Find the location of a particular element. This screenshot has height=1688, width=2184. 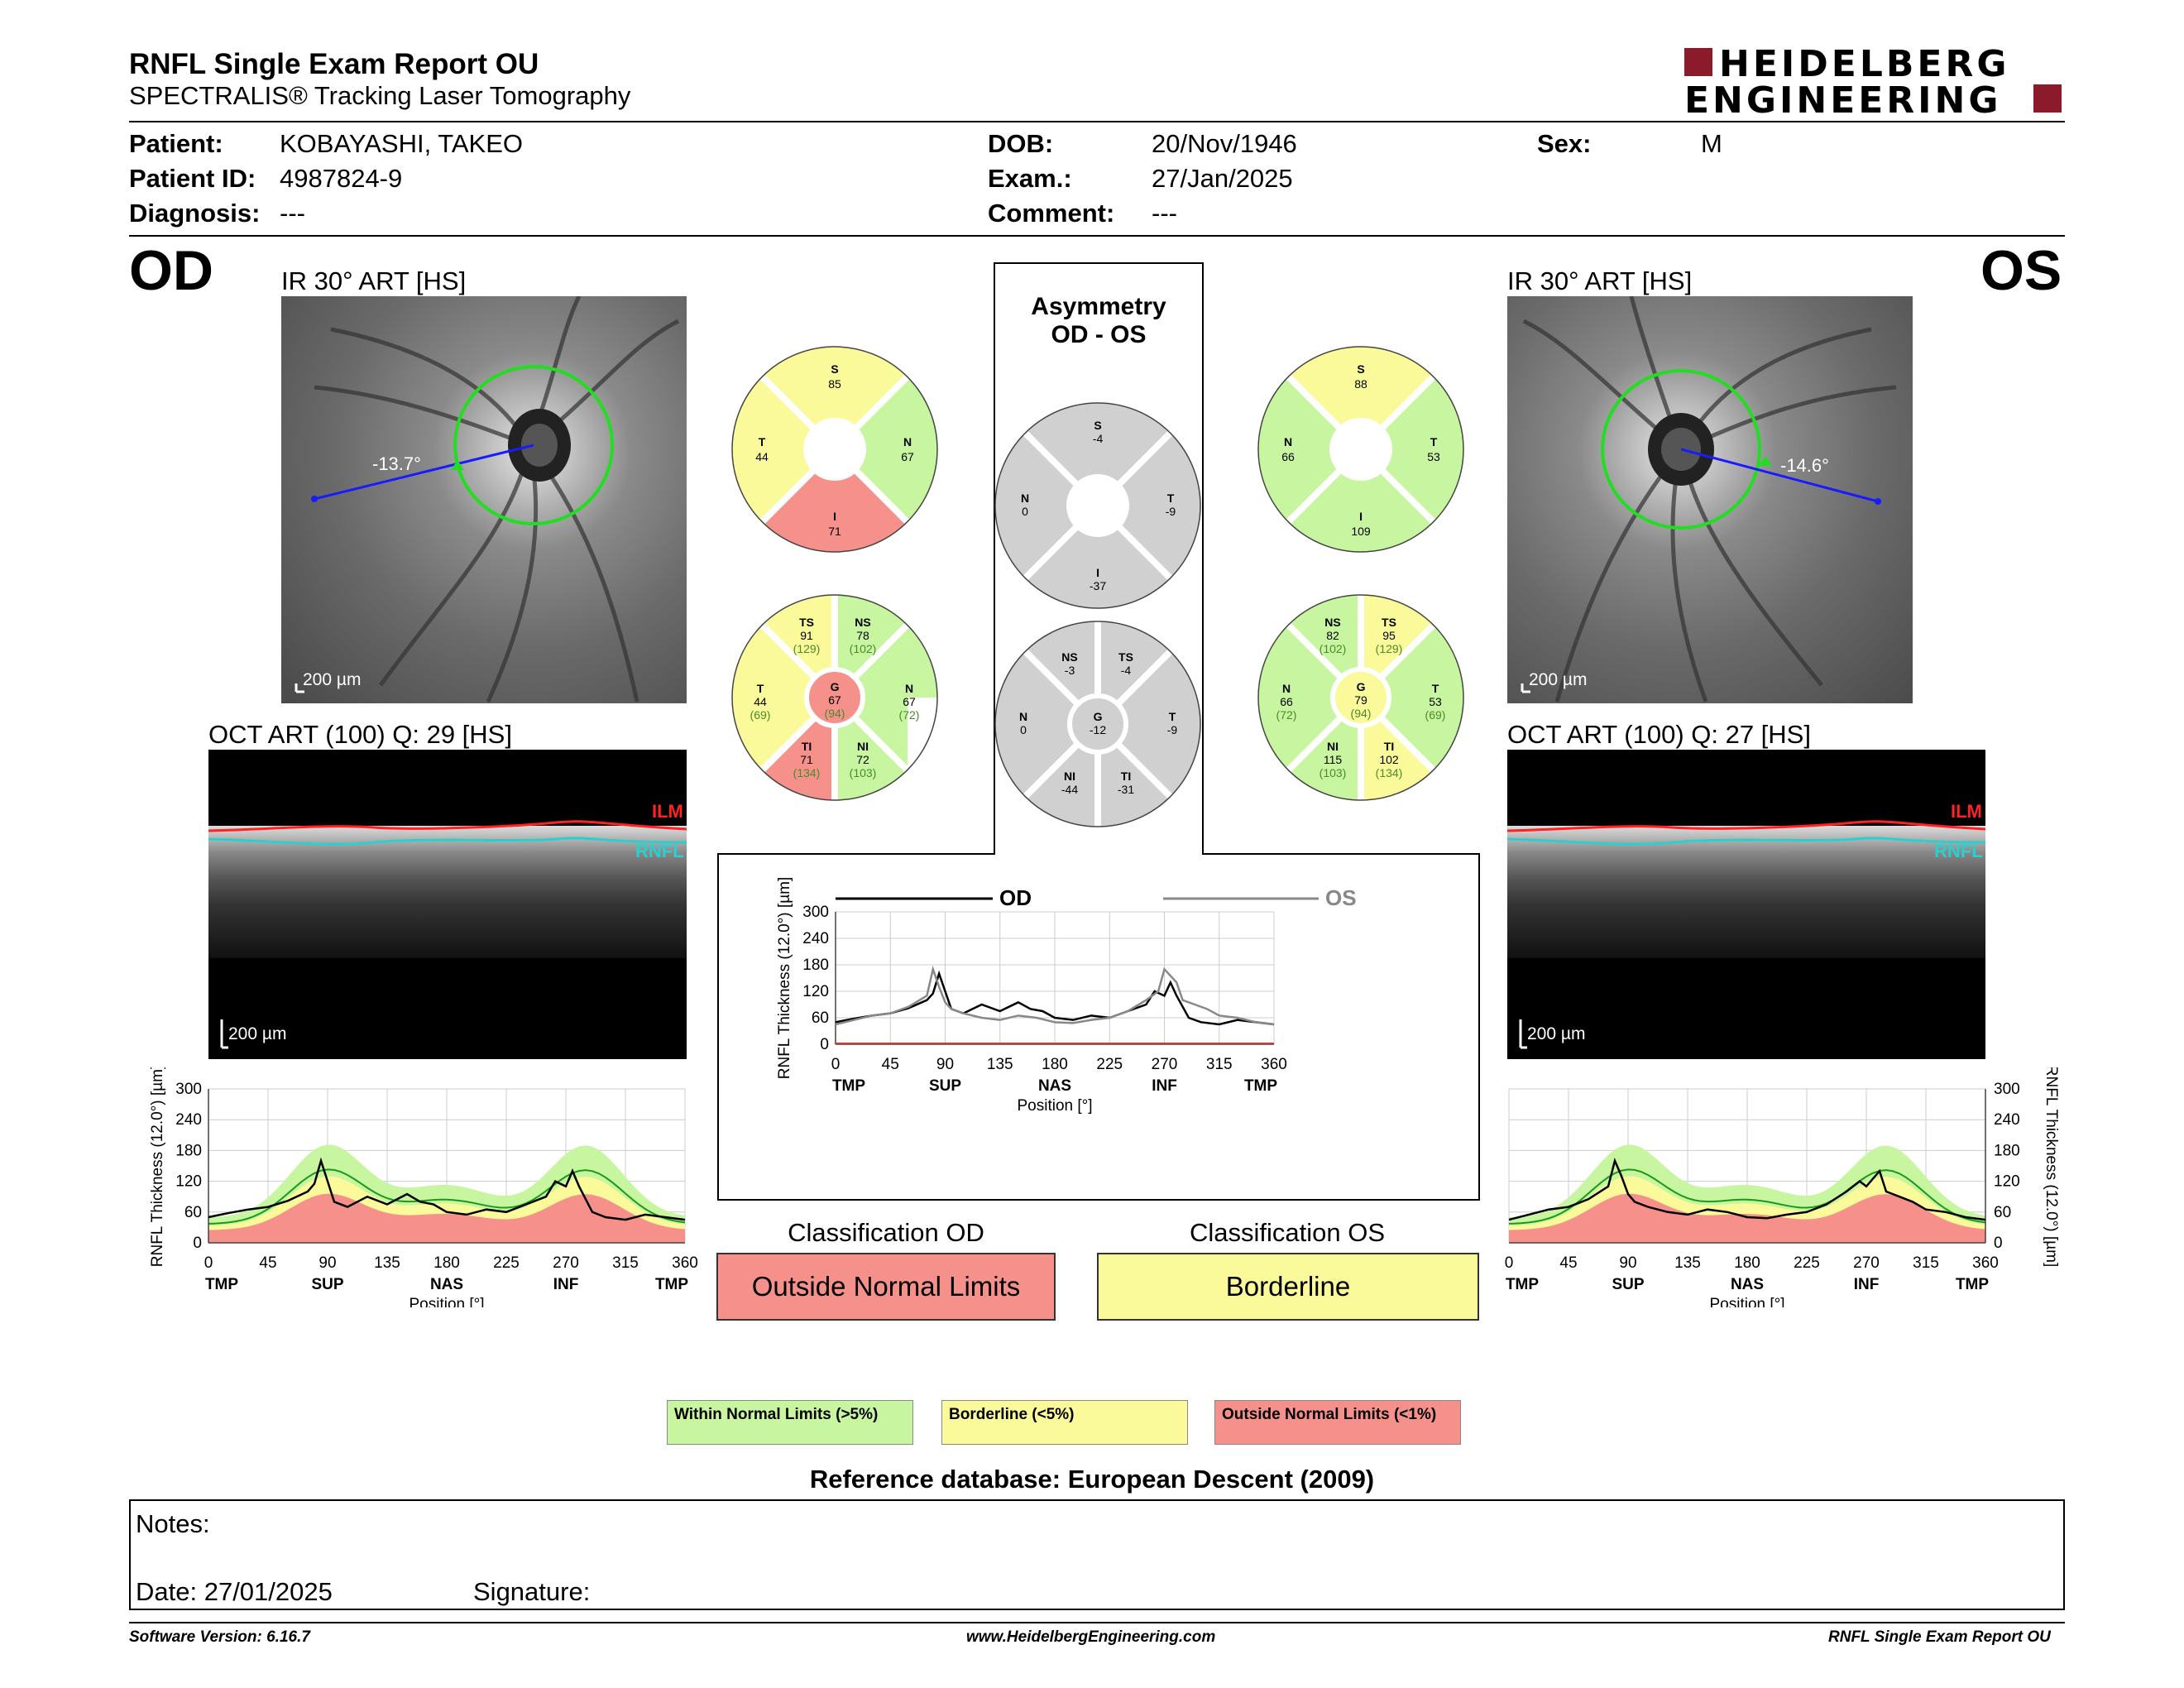

os-ilm-label: ILM is located at coordinates (1966, 811).